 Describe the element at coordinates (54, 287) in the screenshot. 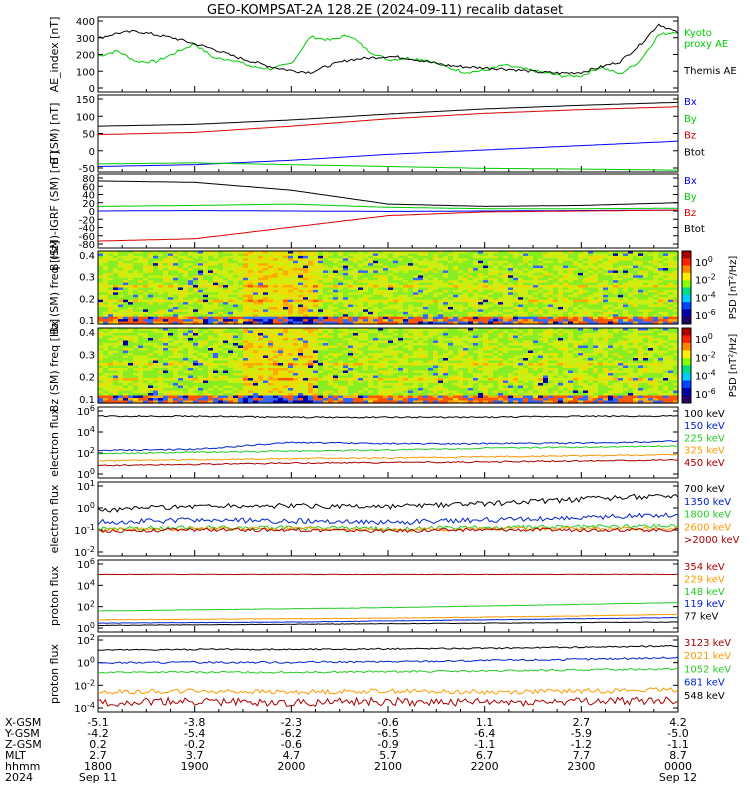

I see `y-axis-label: Bx (SM) freq [Hz]` at that location.